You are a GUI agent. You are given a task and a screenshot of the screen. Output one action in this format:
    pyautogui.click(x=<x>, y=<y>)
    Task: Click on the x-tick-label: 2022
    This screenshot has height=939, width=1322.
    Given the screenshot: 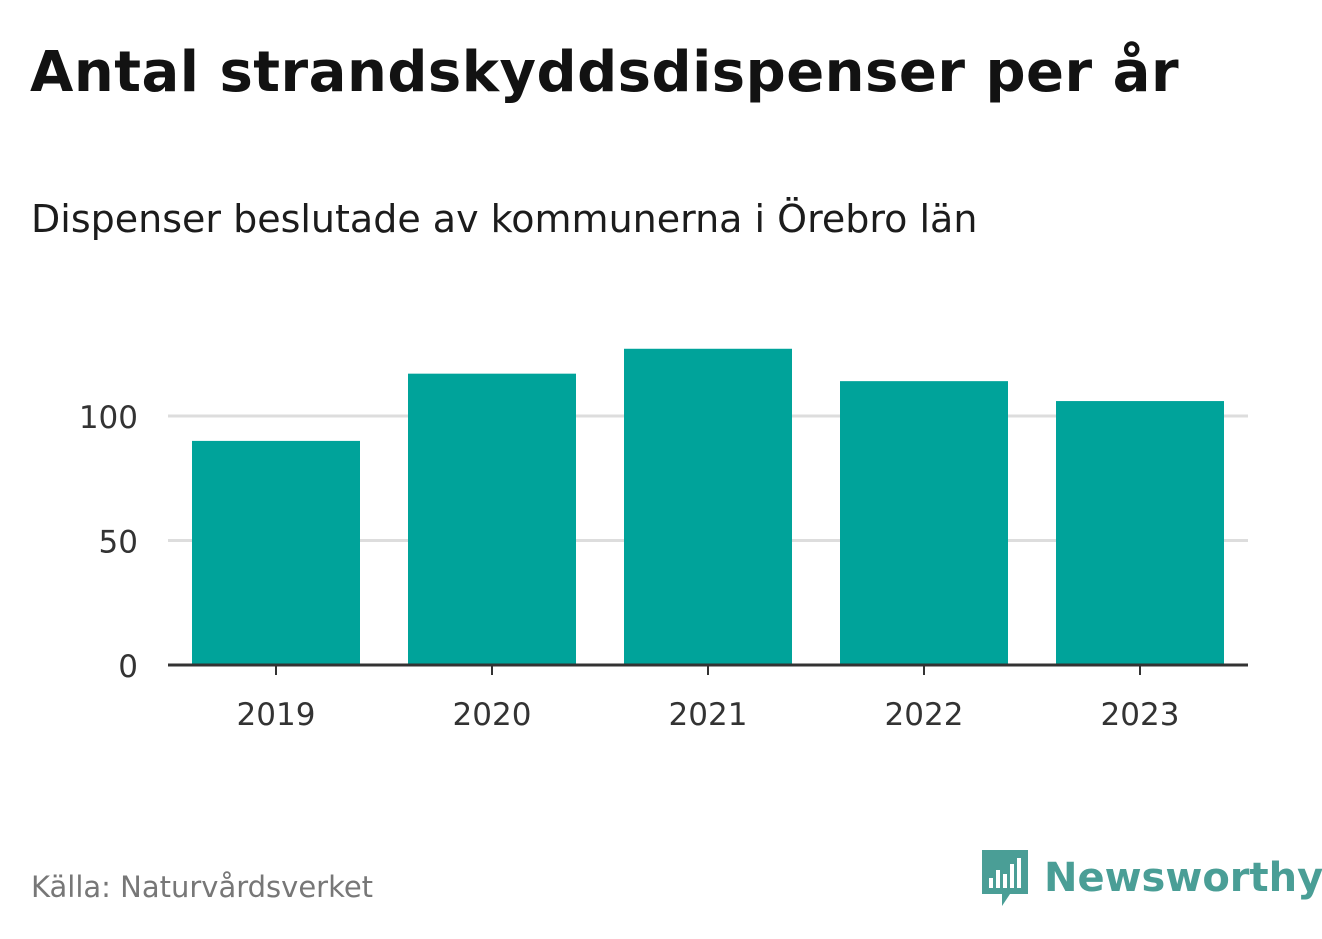 What is the action you would take?
    pyautogui.click(x=924, y=715)
    